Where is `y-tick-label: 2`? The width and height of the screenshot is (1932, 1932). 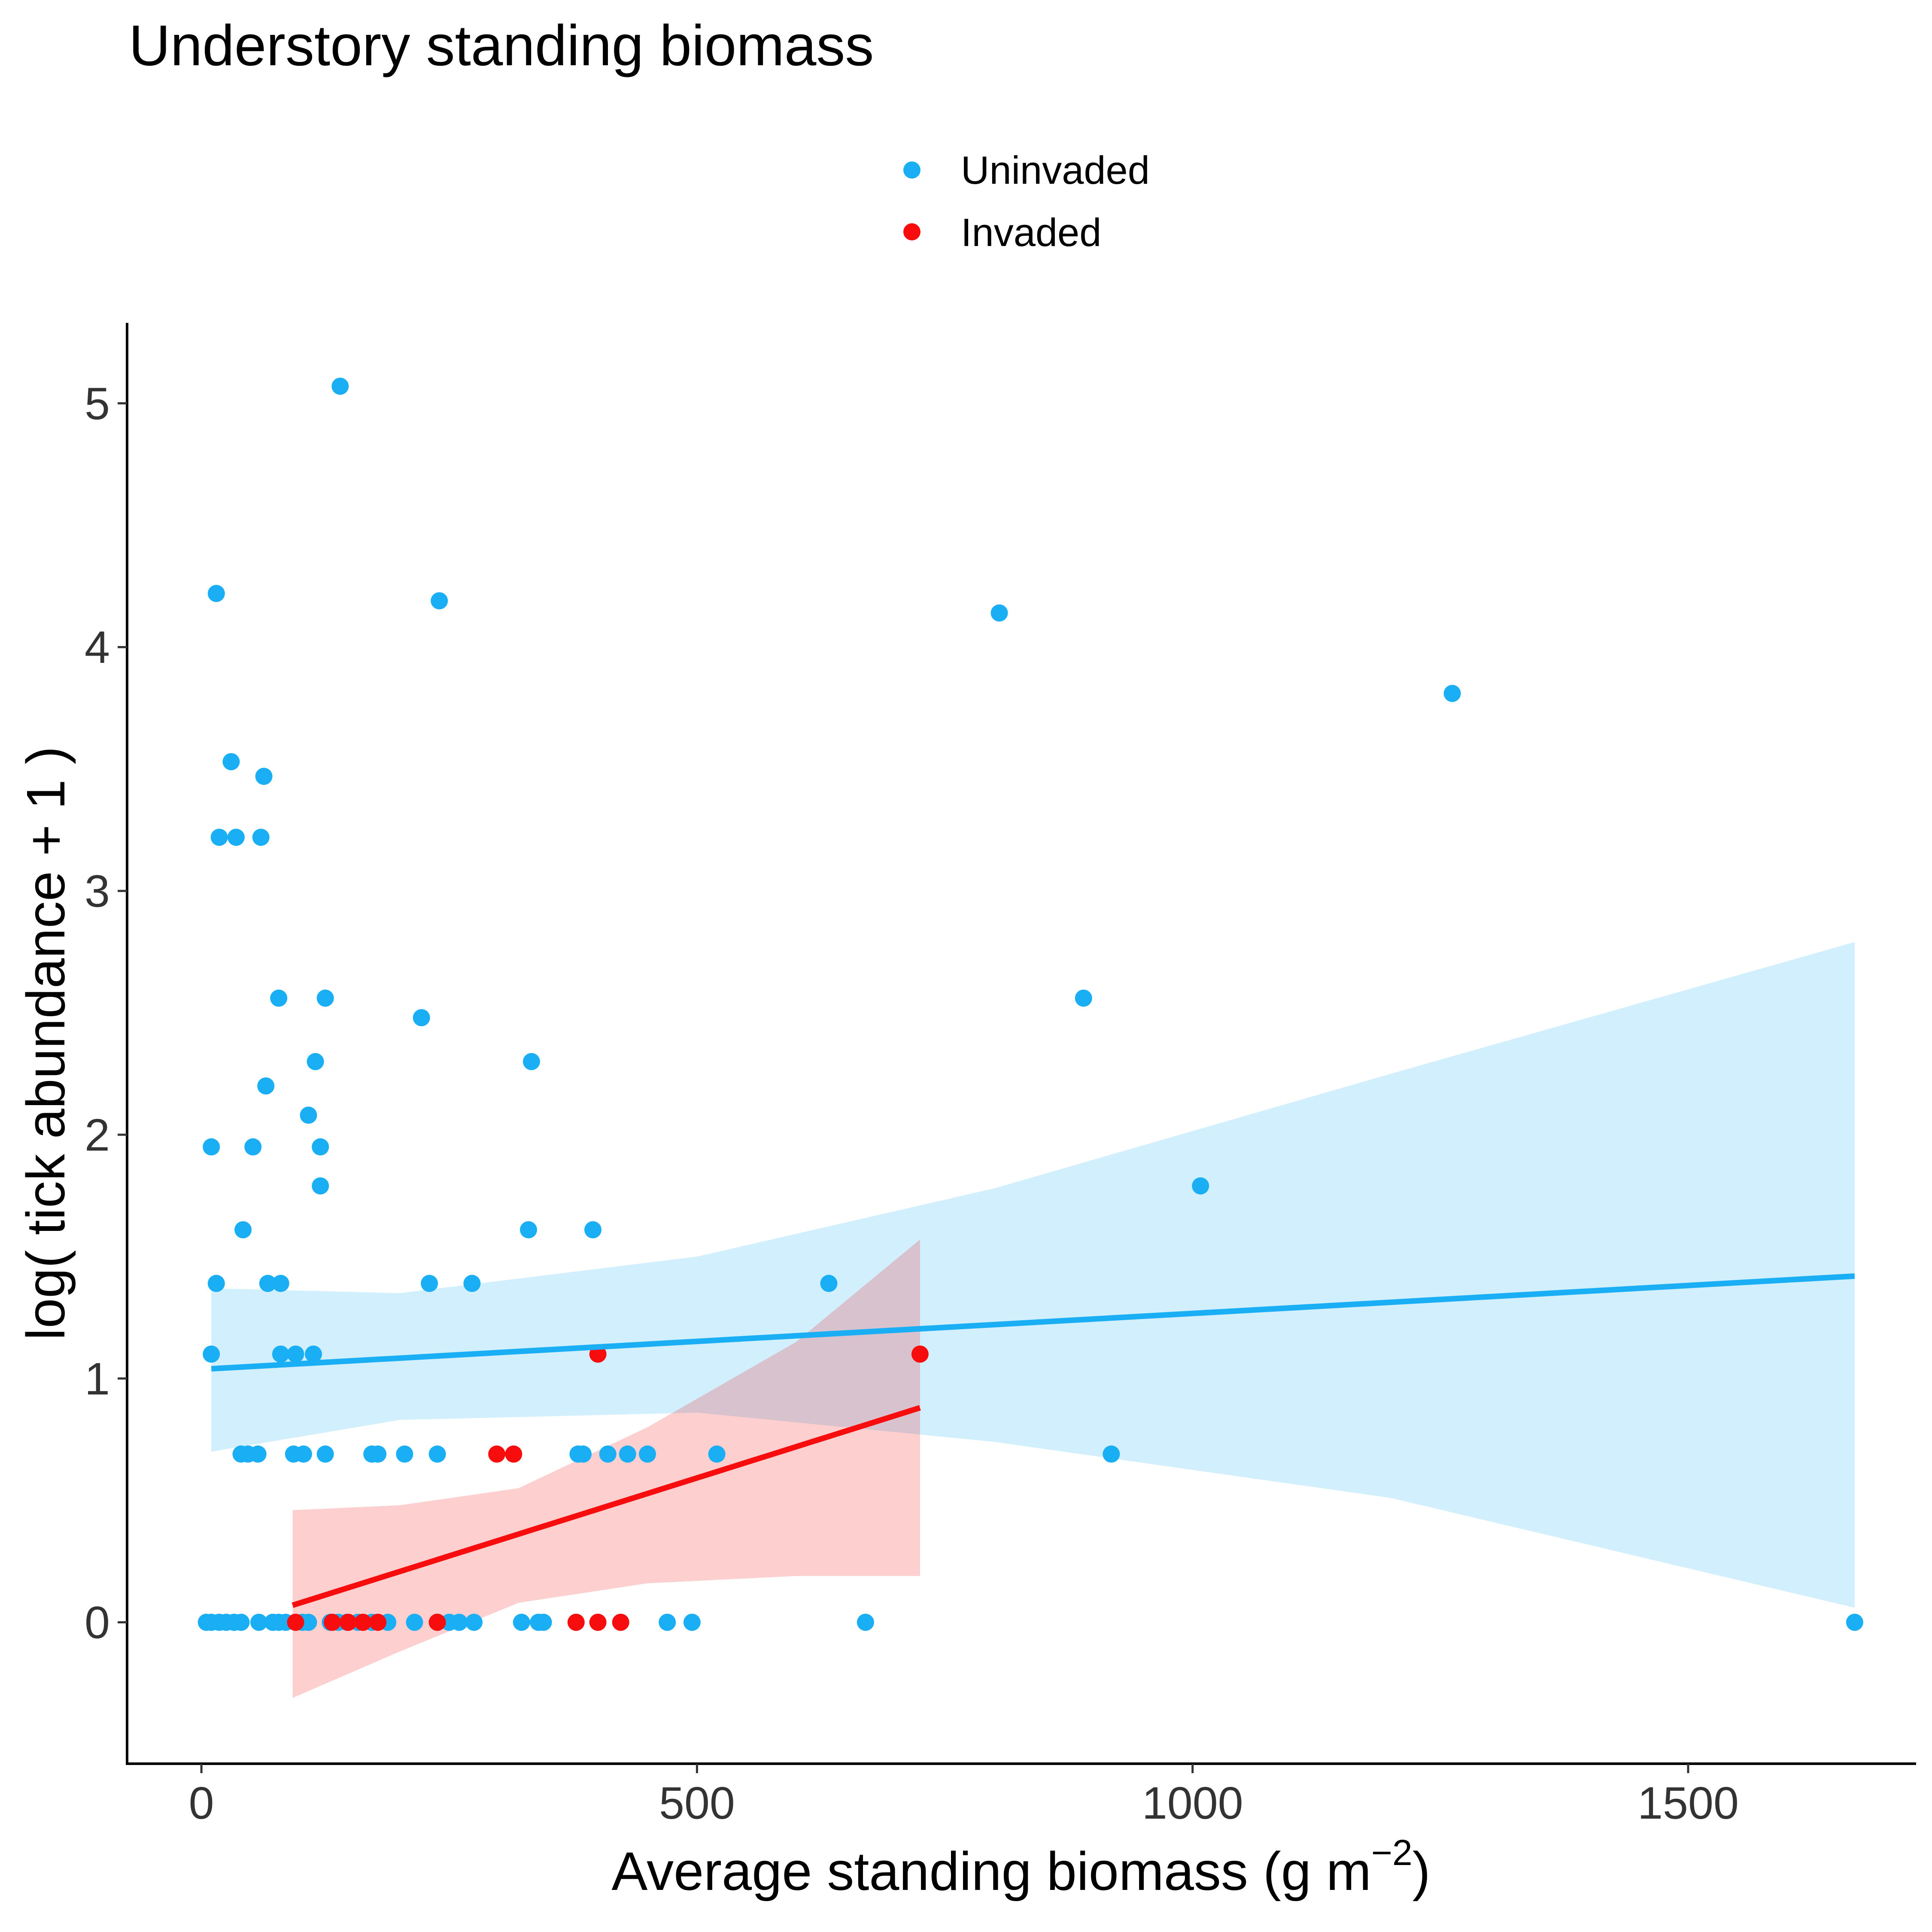 y-tick-label: 2 is located at coordinates (98, 1135).